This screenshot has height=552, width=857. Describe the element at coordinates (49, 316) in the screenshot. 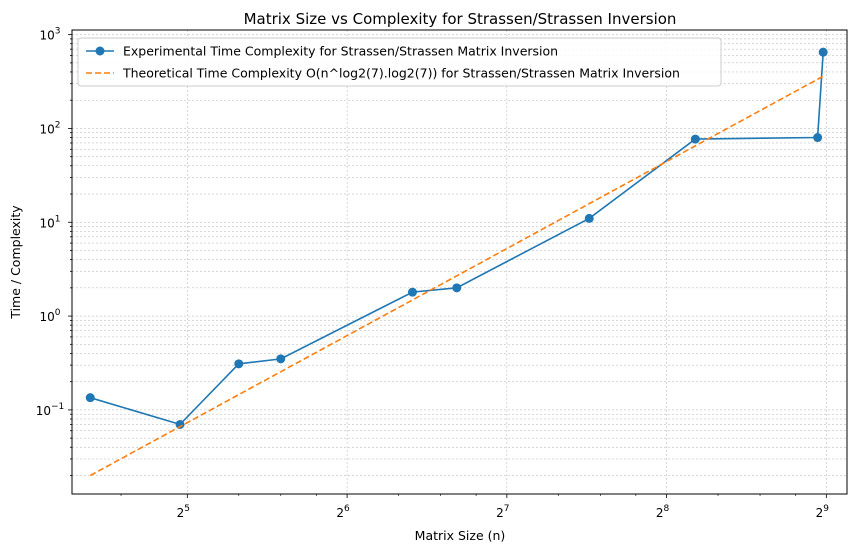

I see `y-tick-label: 100` at that location.